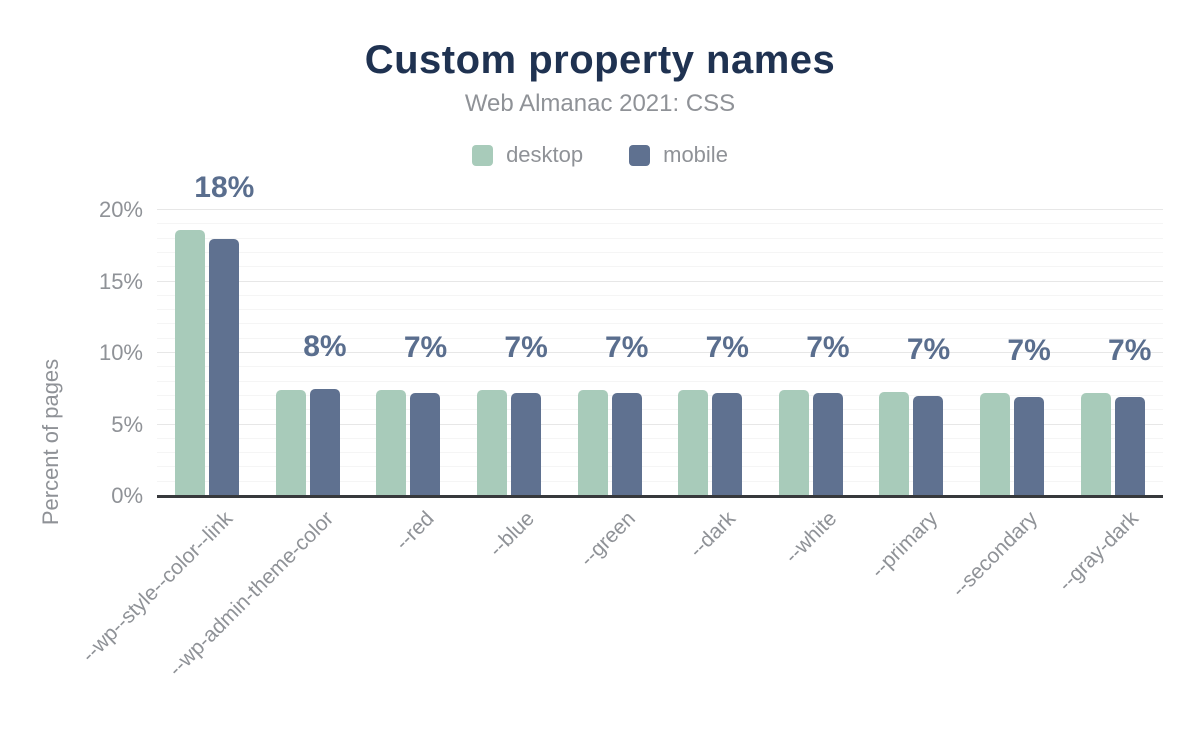 This screenshot has width=1200, height=752. Describe the element at coordinates (483, 155) in the screenshot. I see `desktop-swatch-icon` at that location.